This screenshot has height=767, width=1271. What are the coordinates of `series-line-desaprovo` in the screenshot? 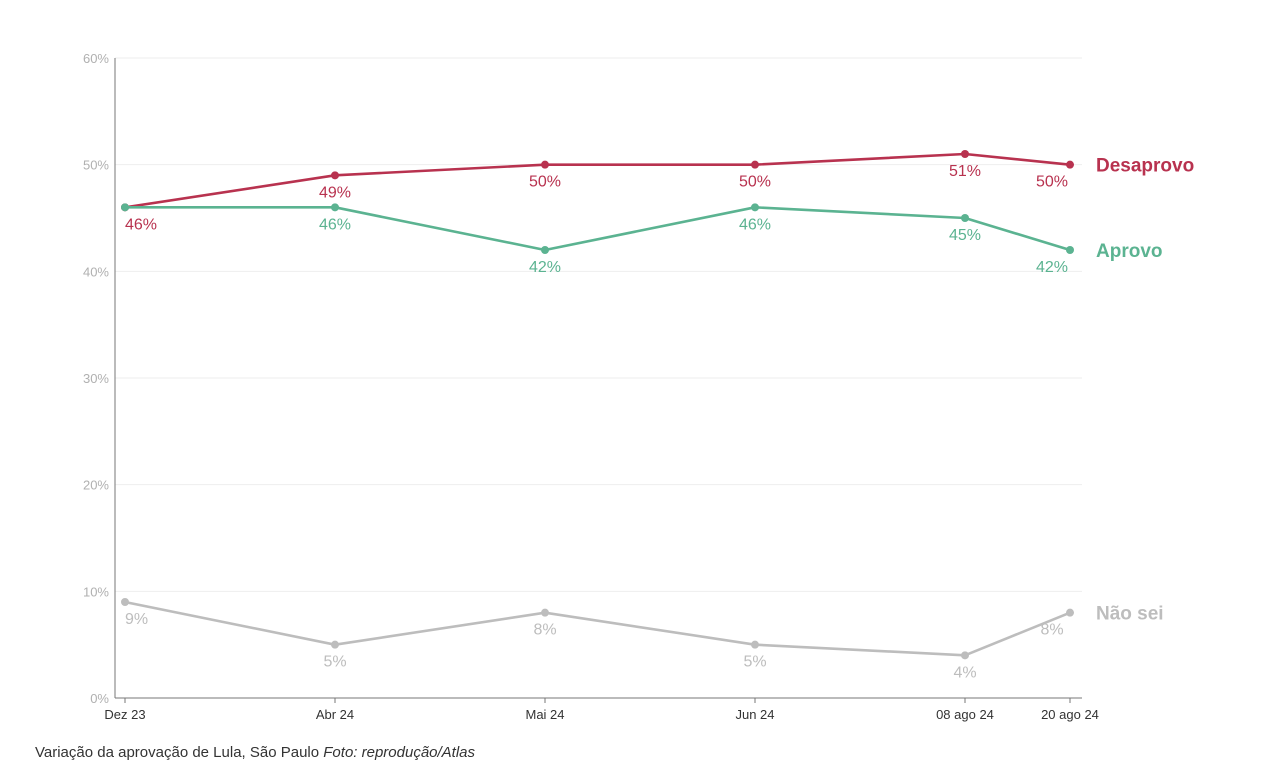 It's located at (597, 180).